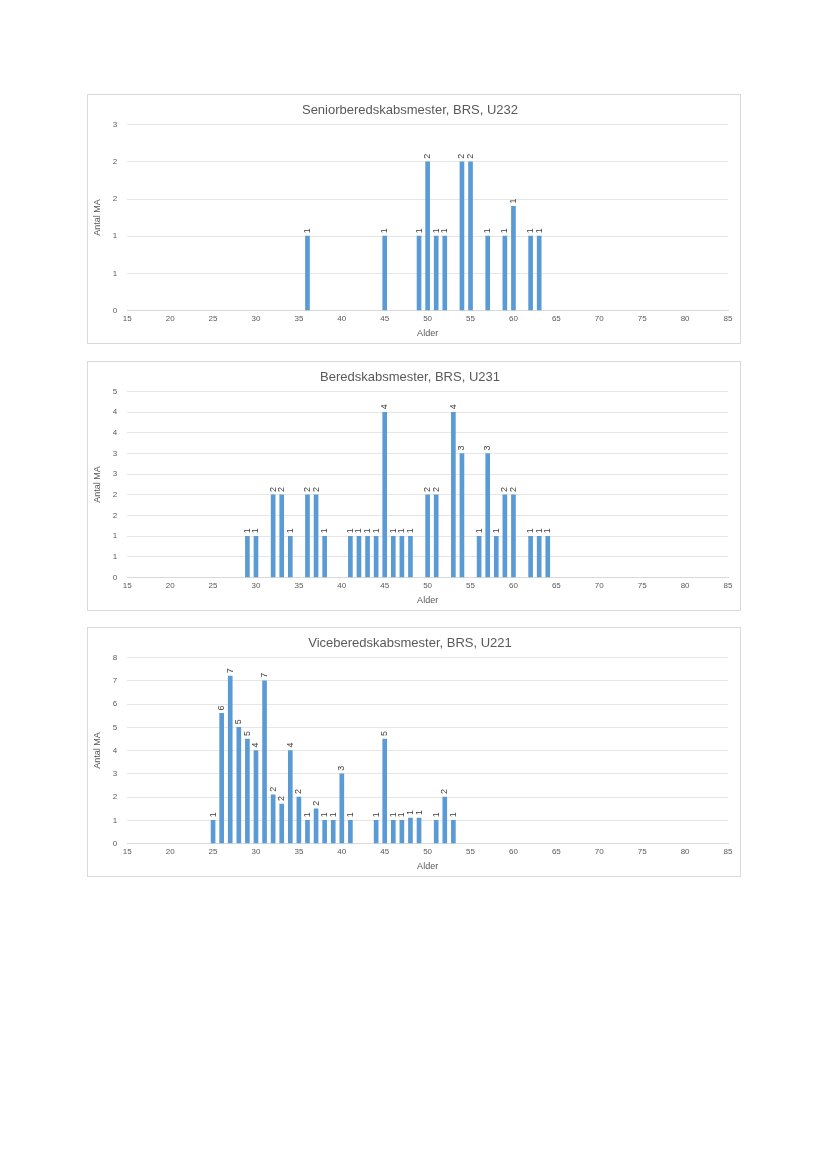 The image size is (827, 1169). What do you see at coordinates (471, 851) in the screenshot?
I see `x-tick-label: 55` at bounding box center [471, 851].